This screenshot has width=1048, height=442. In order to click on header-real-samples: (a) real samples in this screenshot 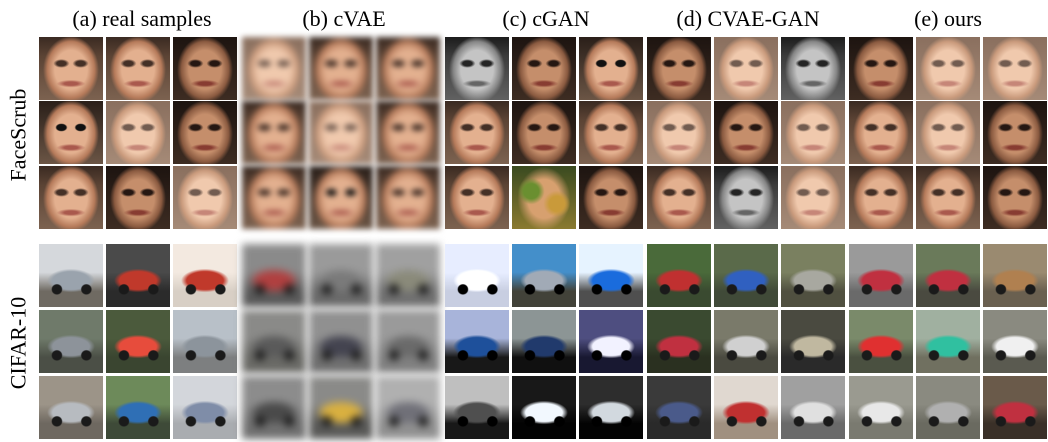, I will do `click(142, 18)`.